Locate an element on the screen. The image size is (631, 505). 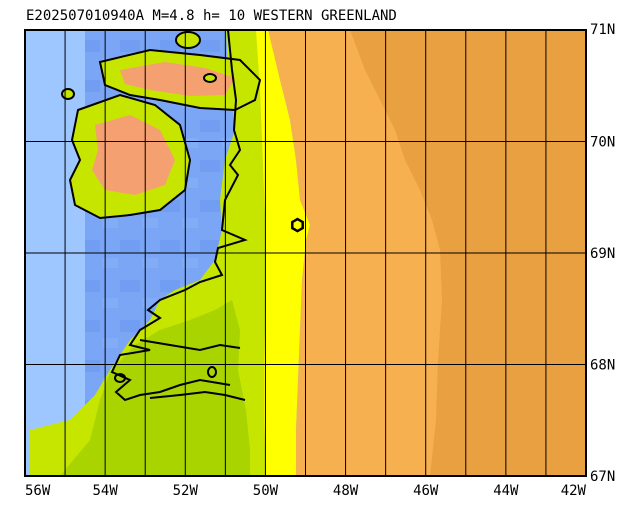
latitude-tick-label: 70N is located at coordinates (602, 143).